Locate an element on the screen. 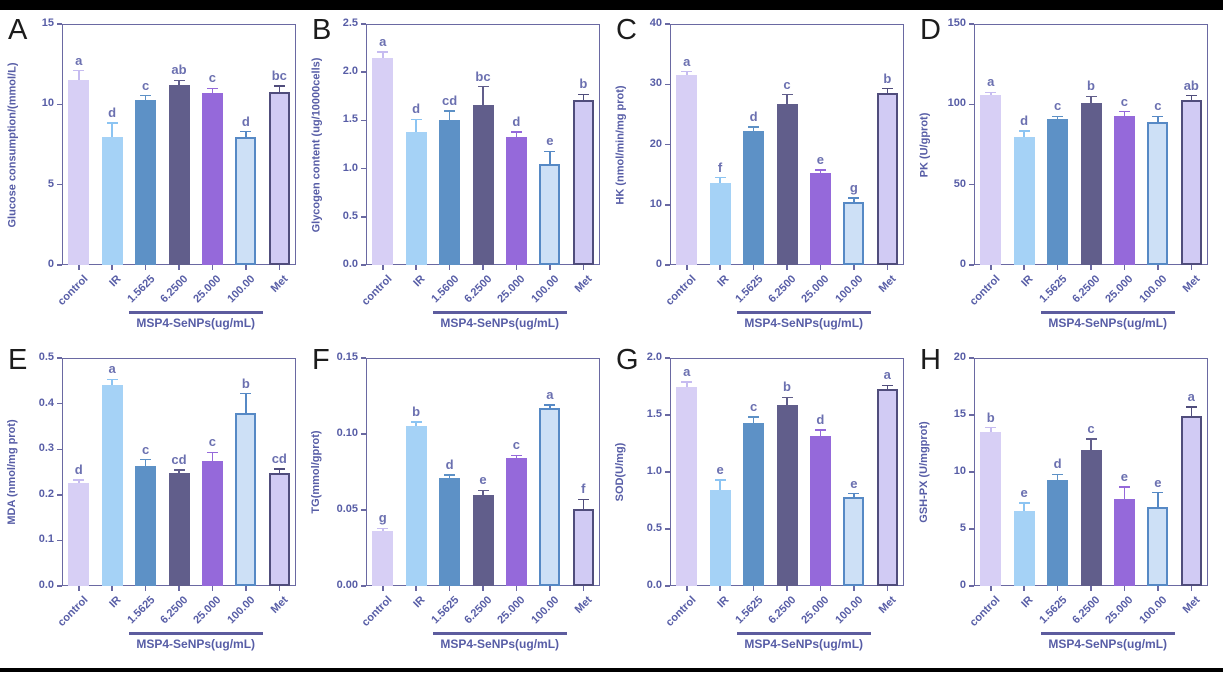 The height and width of the screenshot is (676, 1223). y-axis-label: MDA (nmol/mg prot) is located at coordinates (12, 472).